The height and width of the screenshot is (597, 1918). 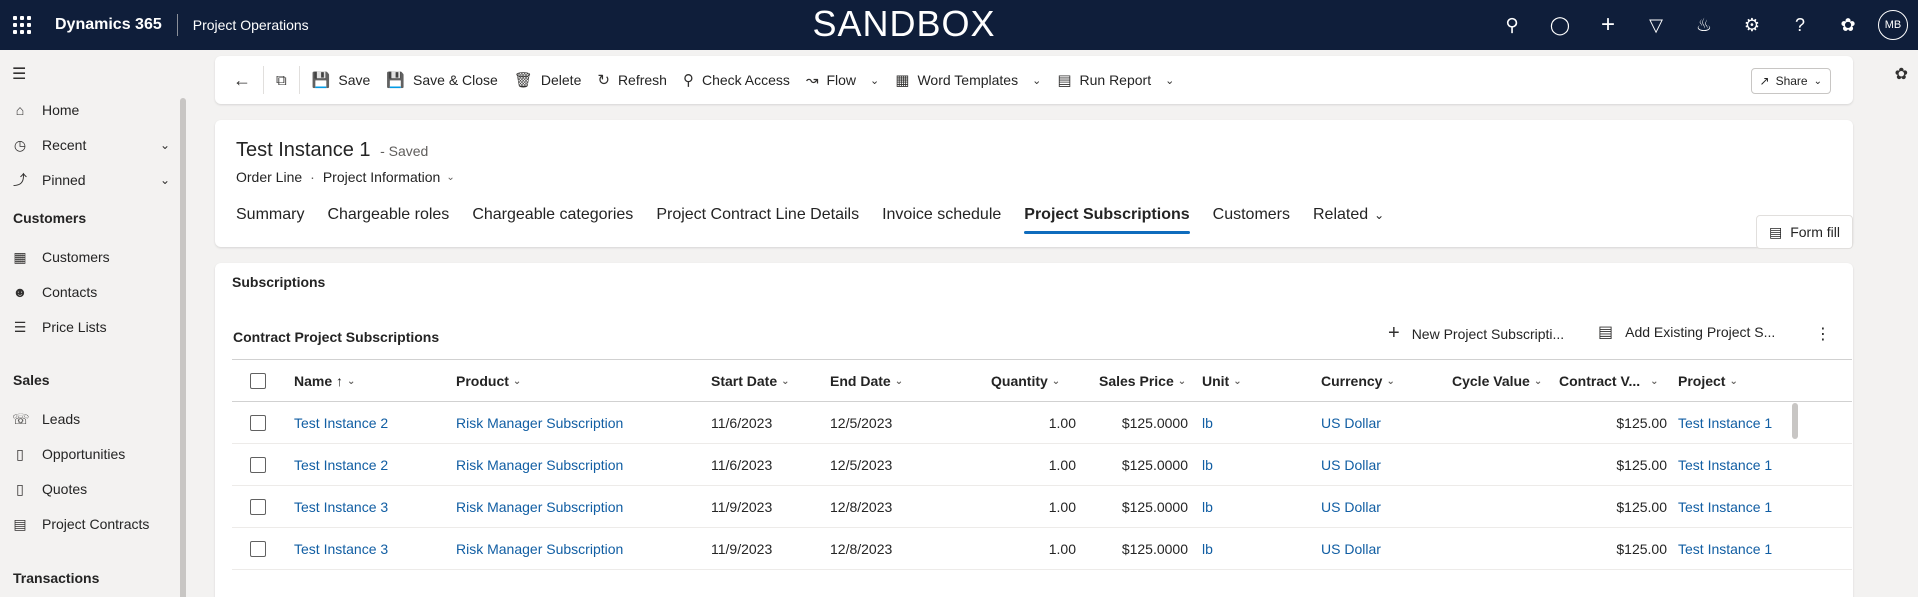 What do you see at coordinates (736, 80) in the screenshot?
I see `check-access-button: ⚲ Check Access` at bounding box center [736, 80].